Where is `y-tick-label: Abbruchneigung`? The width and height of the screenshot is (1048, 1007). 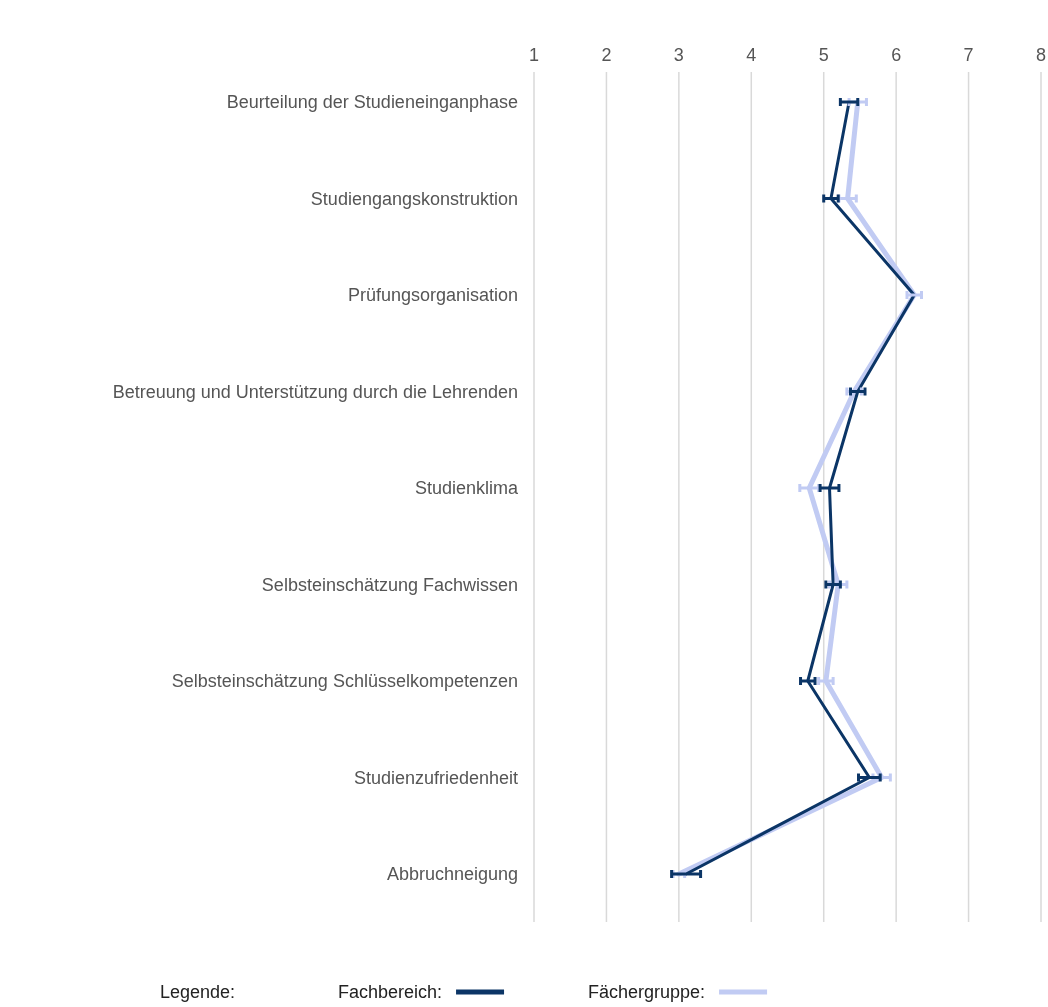 y-tick-label: Abbruchneigung is located at coordinates (452, 874).